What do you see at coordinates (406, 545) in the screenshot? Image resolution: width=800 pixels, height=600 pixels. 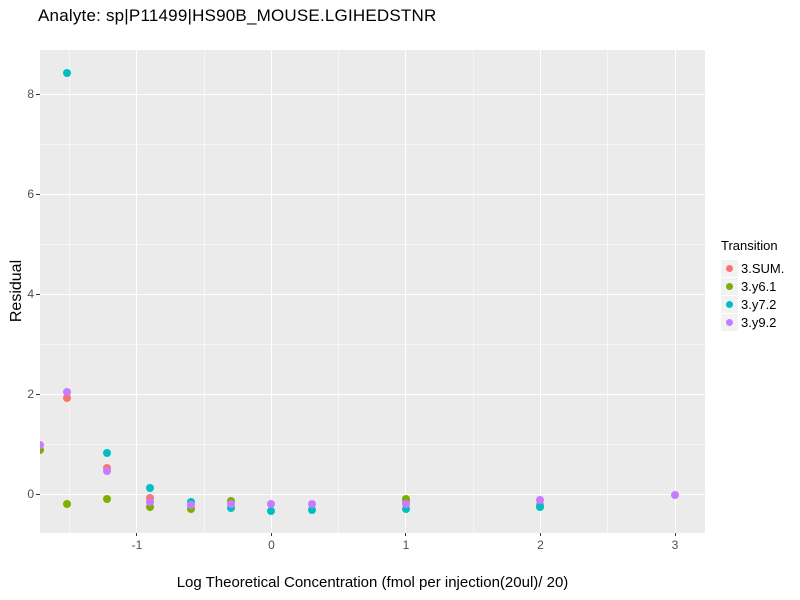 I see `x-tick-label: 1` at bounding box center [406, 545].